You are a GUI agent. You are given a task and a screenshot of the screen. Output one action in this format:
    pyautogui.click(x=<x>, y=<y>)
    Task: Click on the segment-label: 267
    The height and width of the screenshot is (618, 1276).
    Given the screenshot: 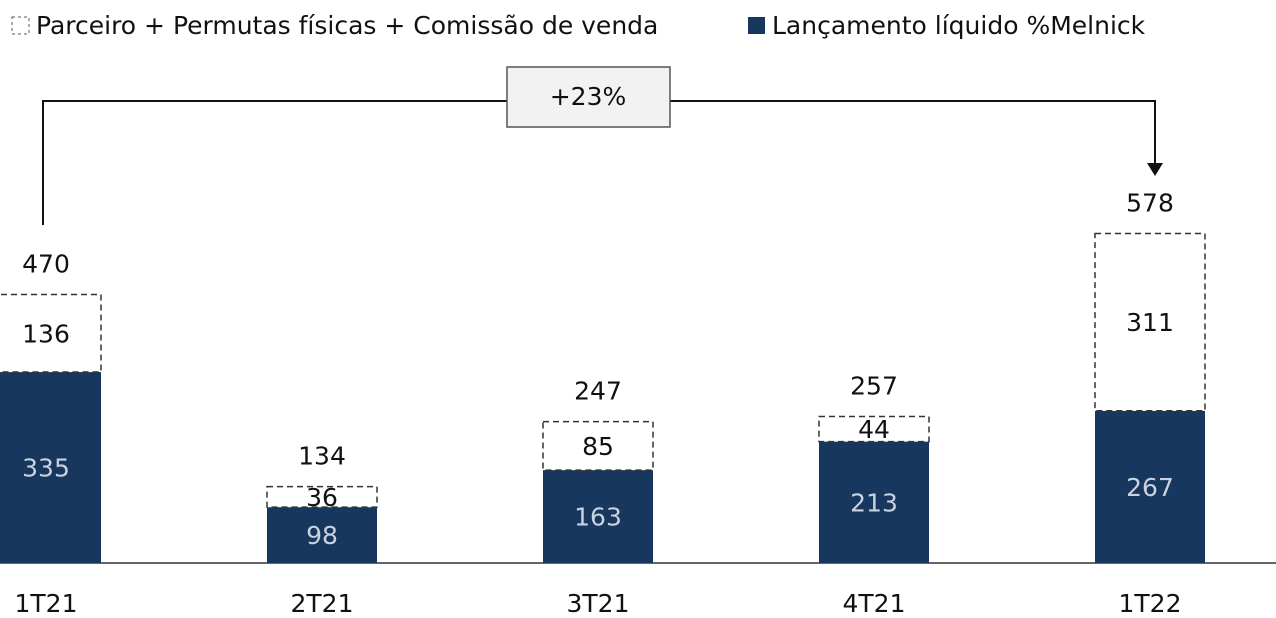 What is the action you would take?
    pyautogui.click(x=1150, y=487)
    